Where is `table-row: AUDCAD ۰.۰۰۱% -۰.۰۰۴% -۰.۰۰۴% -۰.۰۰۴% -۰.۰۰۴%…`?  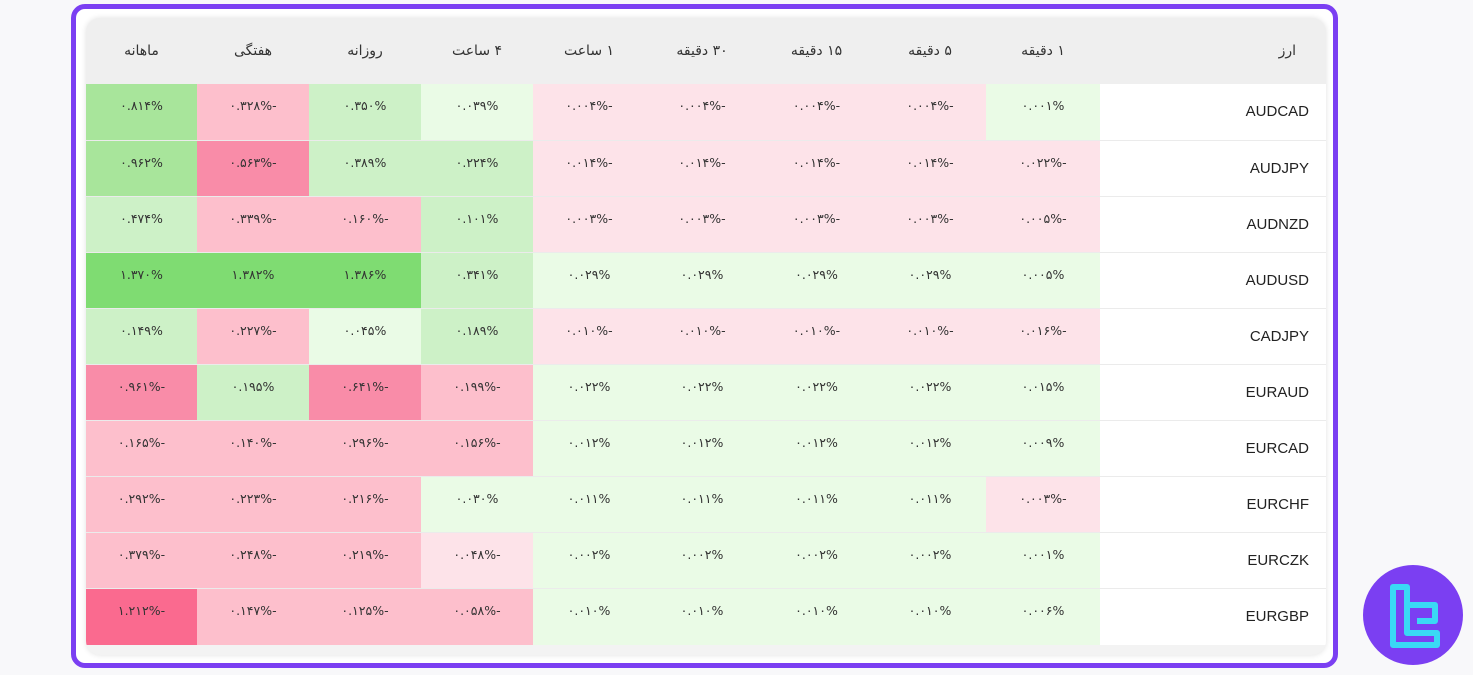 table-row: AUDCAD ۰.۰۰۱% -۰.۰۰۴% -۰.۰۰۴% -۰.۰۰۴% -۰.۰۰۴%… is located at coordinates (706, 112).